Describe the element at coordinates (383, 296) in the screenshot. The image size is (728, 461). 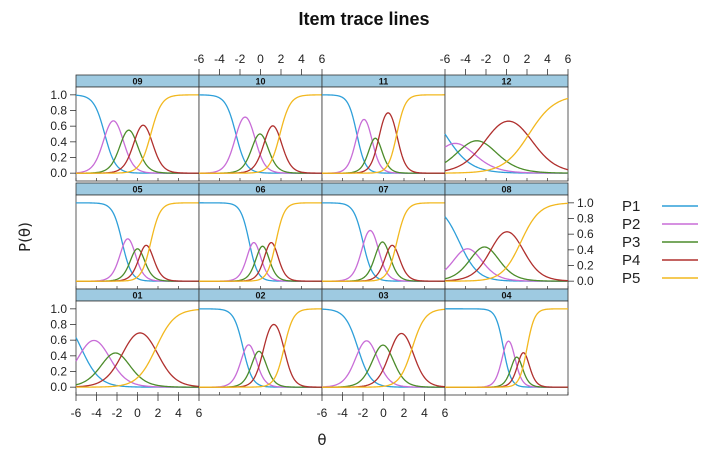
I see `panel-strip-label: 03` at that location.